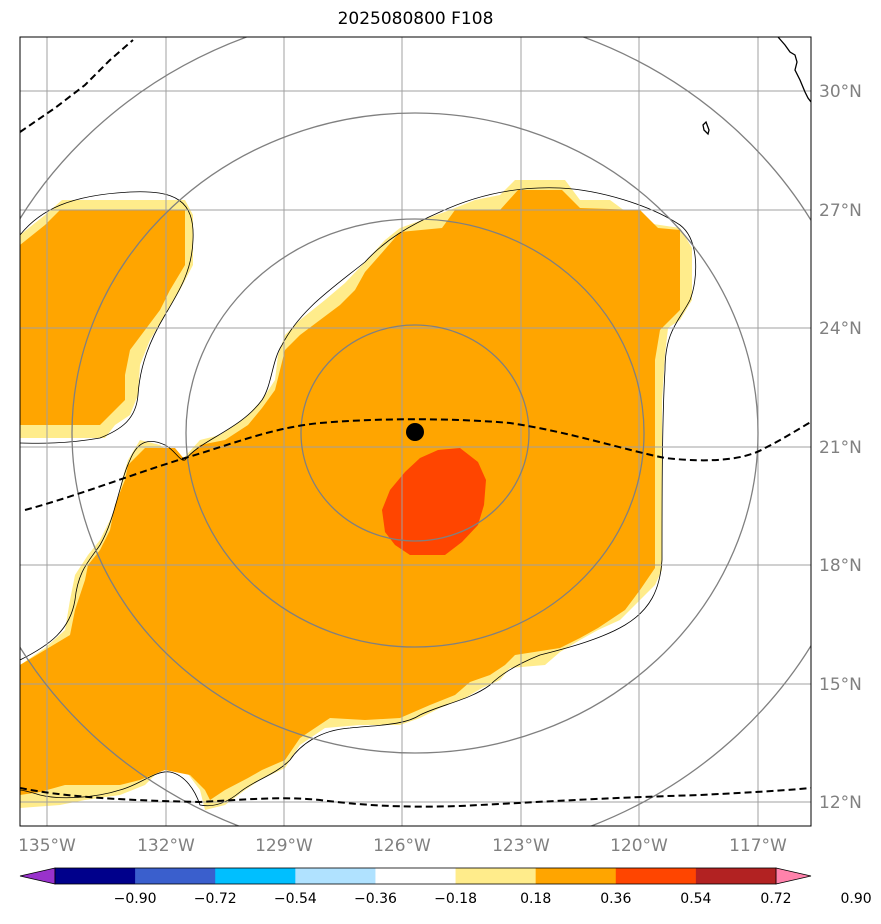  I want to click on colorbar-label: 0.18, so click(535, 899).